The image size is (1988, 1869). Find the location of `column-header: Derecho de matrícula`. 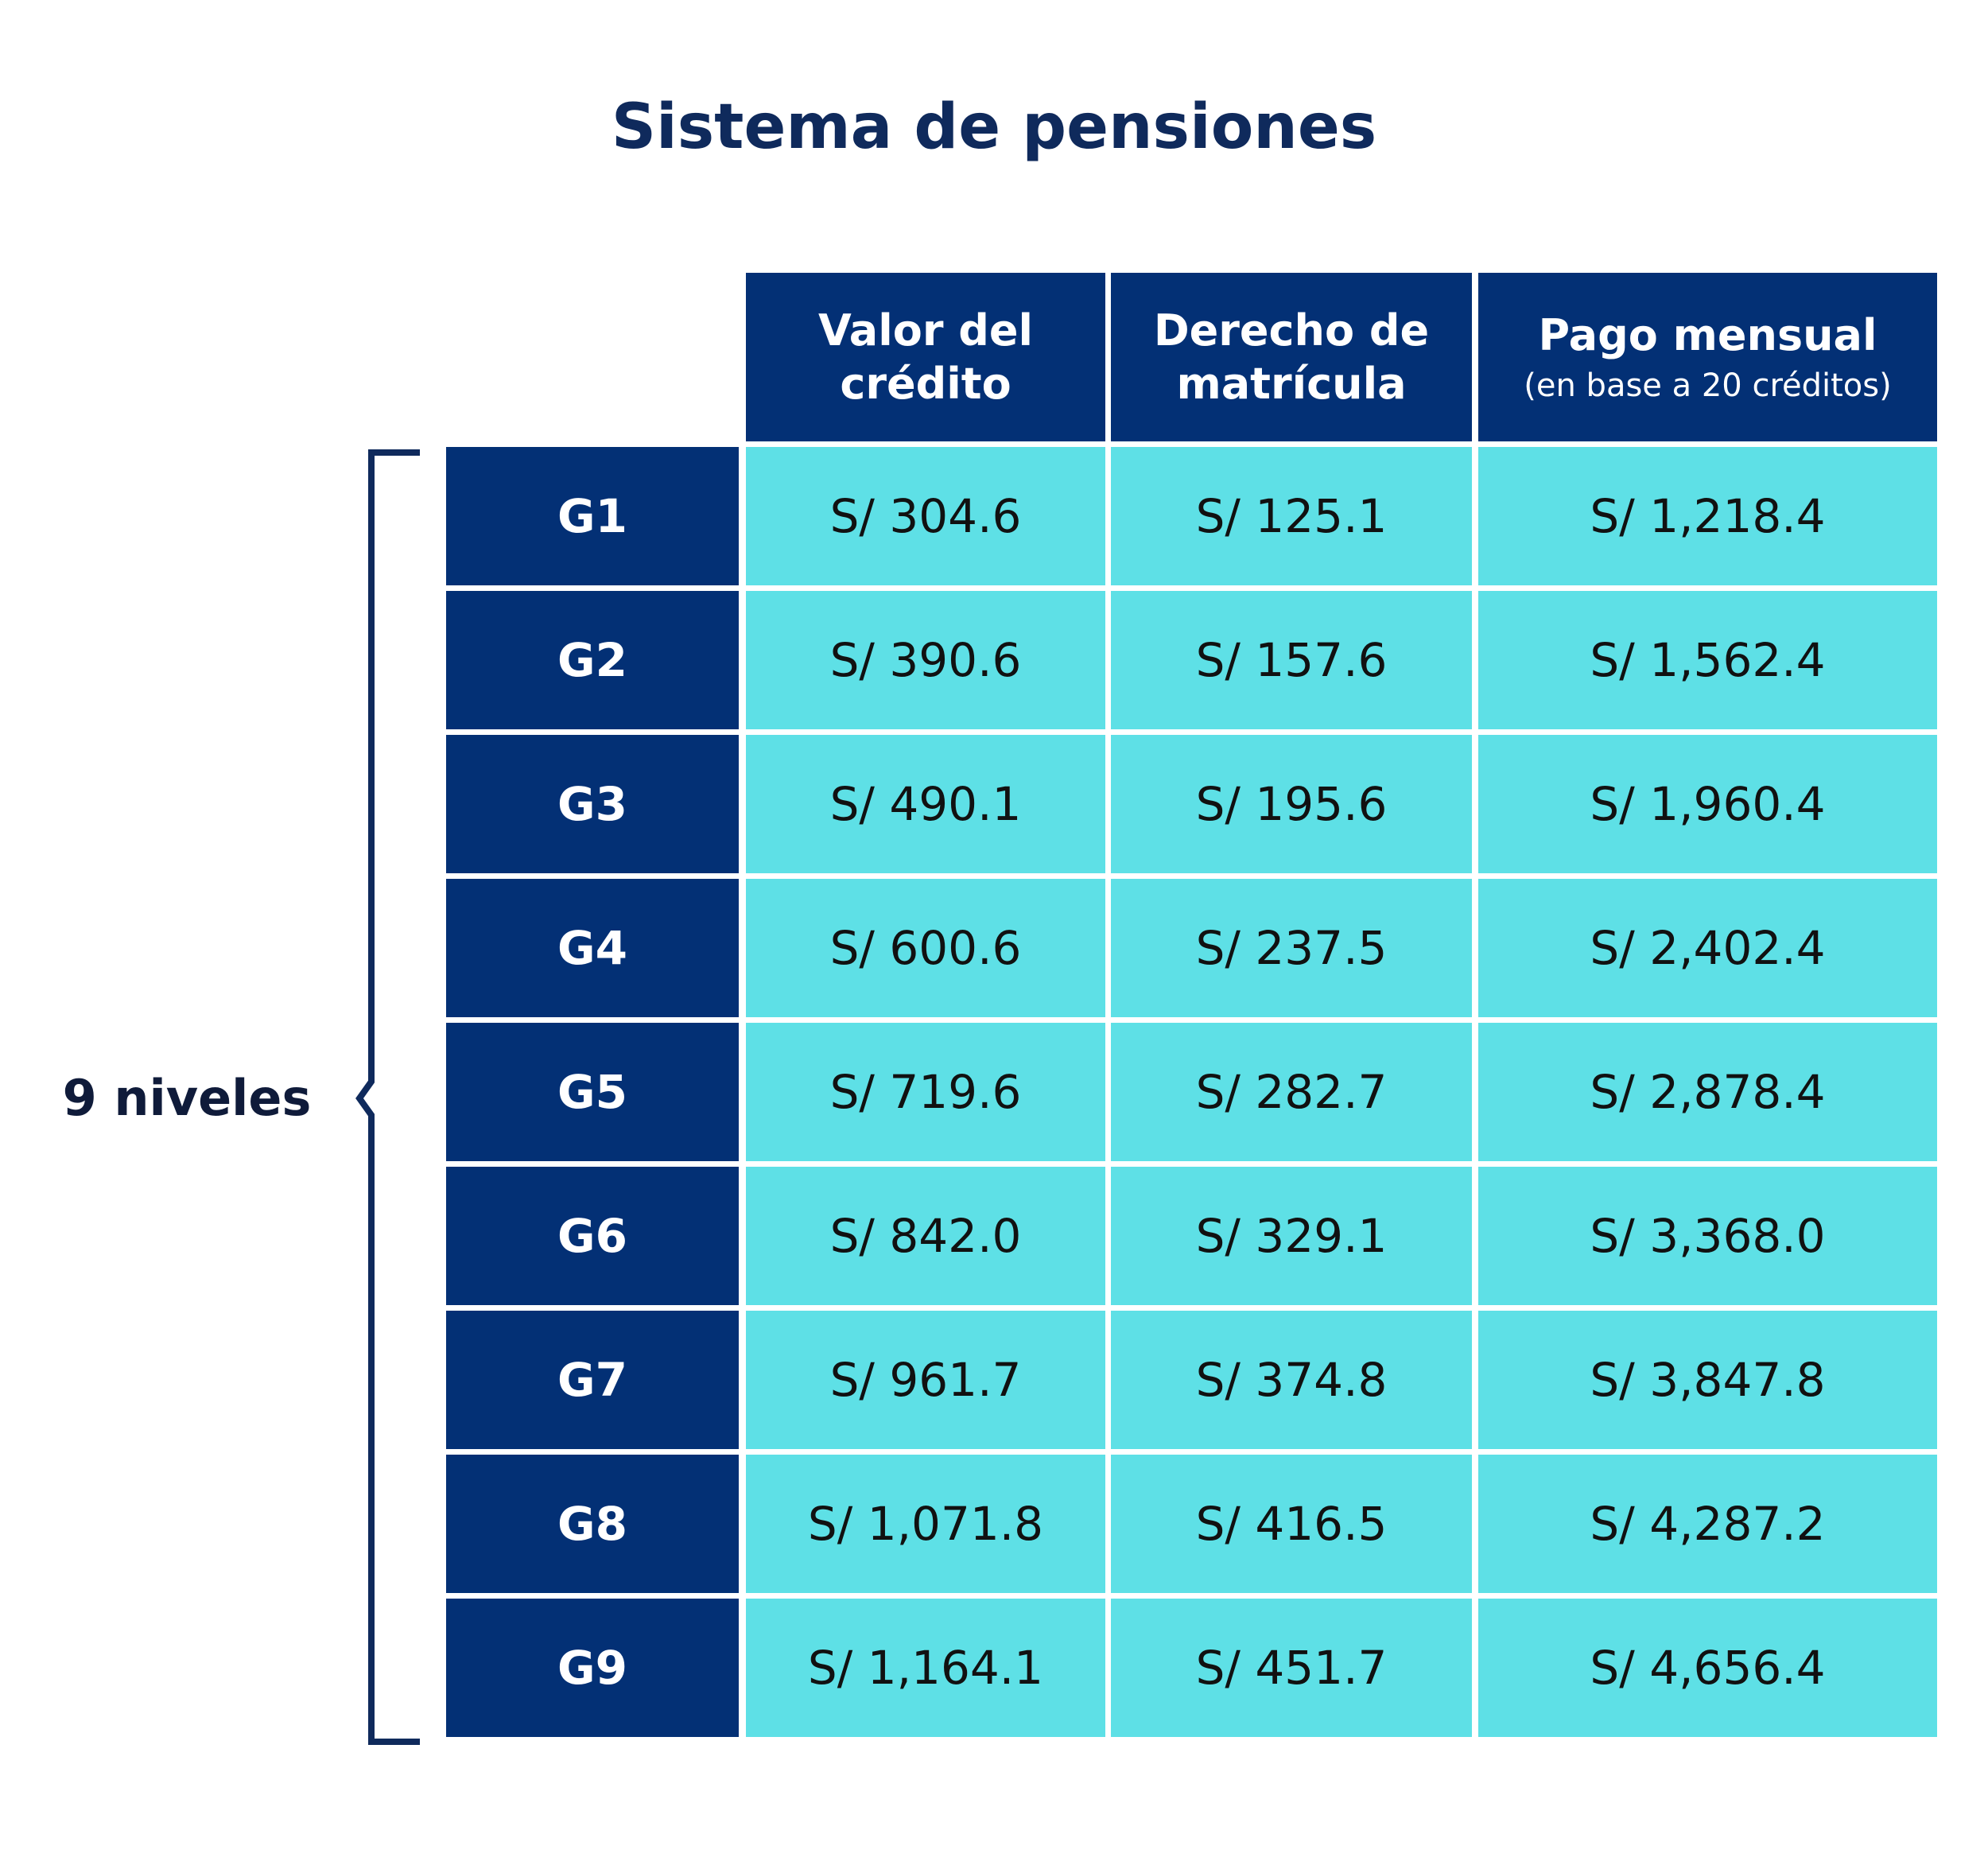

column-header: Derecho de matrícula is located at coordinates (1291, 357).